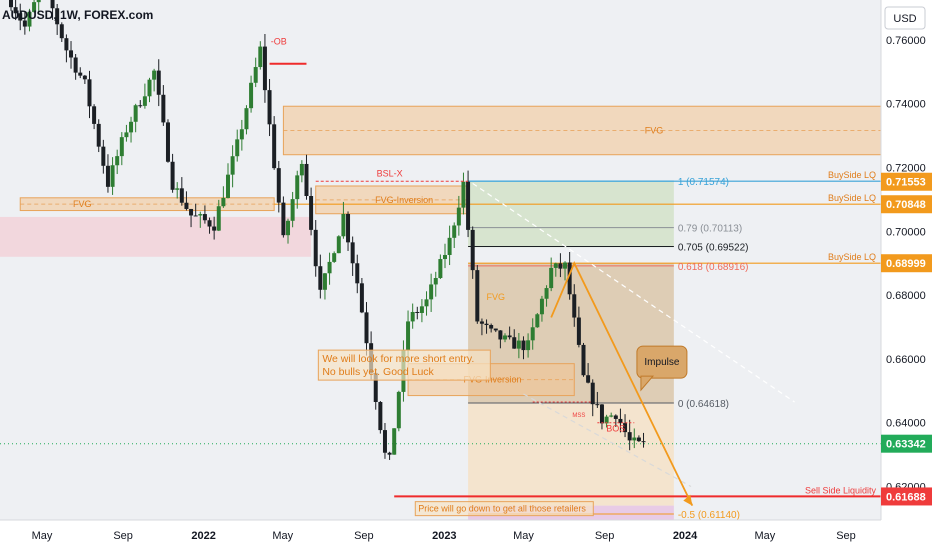 This screenshot has width=932, height=555. I want to click on zone-label: FVG-Inversion, so click(492, 380).